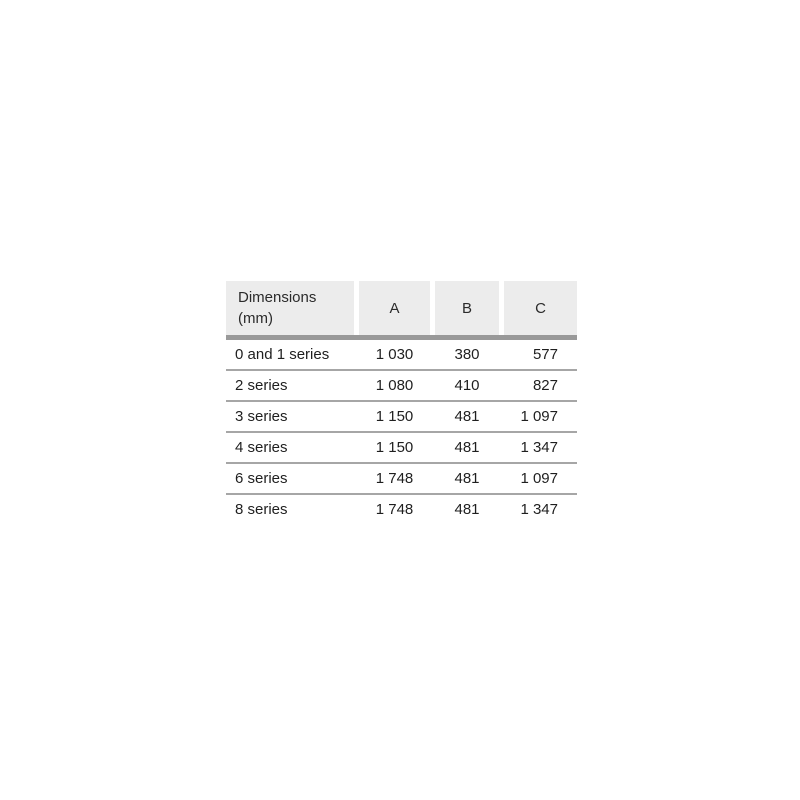 The width and height of the screenshot is (800, 800). I want to click on row-label: 3 series, so click(261, 416).